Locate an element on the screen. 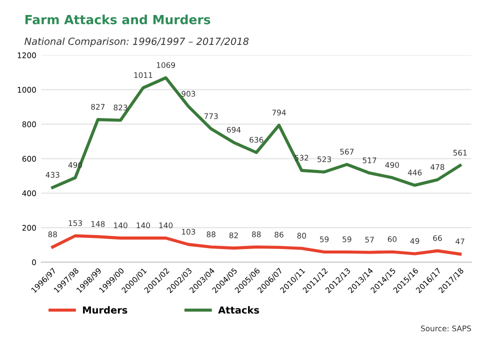  chart-subtitle: National Comparison: 1996/1997 – 2017/2018 is located at coordinates (136, 42).